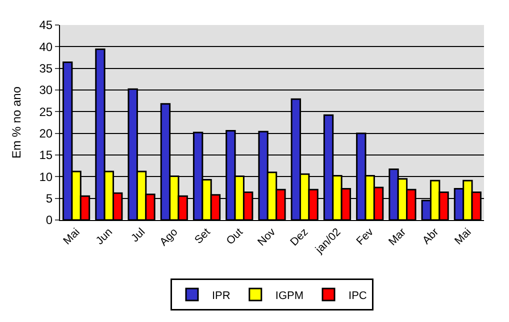 The height and width of the screenshot is (322, 509). Describe the element at coordinates (397, 237) in the screenshot. I see `x-tick-label: Mar` at that location.